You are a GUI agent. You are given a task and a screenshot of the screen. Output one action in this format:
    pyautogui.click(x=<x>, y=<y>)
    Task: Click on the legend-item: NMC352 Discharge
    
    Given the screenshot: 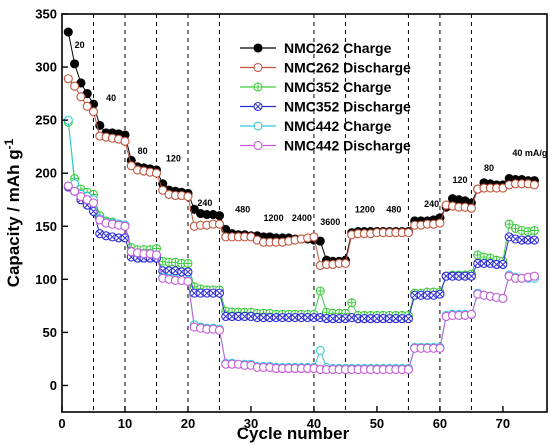 What is the action you would take?
    pyautogui.click(x=325, y=107)
    